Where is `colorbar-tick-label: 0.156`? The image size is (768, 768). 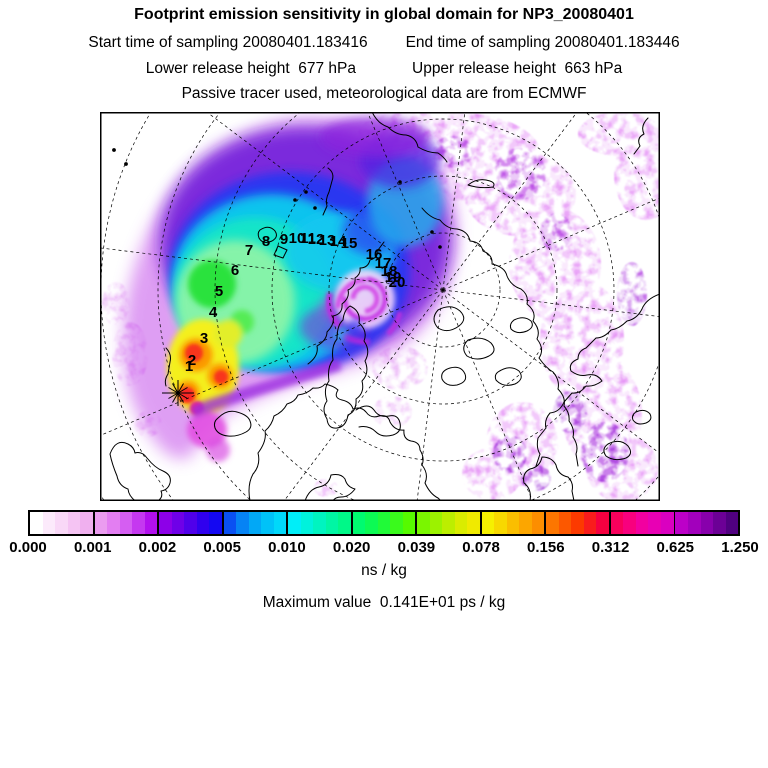
colorbar-tick-label: 0.156 is located at coordinates (546, 547).